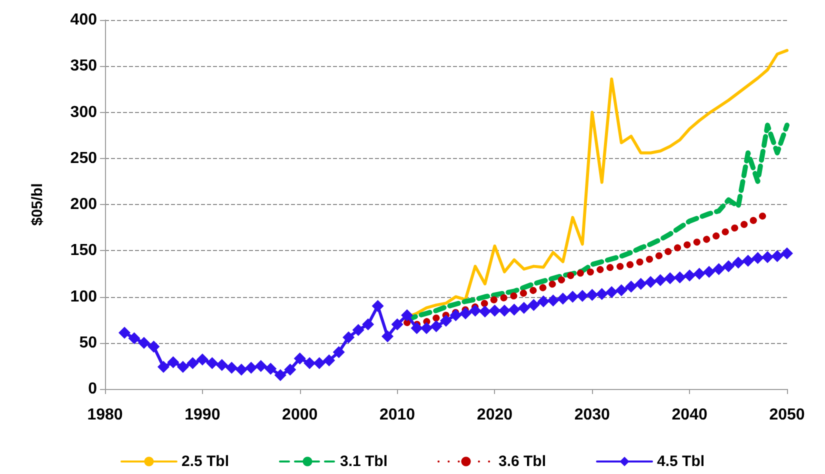  Describe the element at coordinates (84, 112) in the screenshot. I see `y-tick-label: 300` at that location.